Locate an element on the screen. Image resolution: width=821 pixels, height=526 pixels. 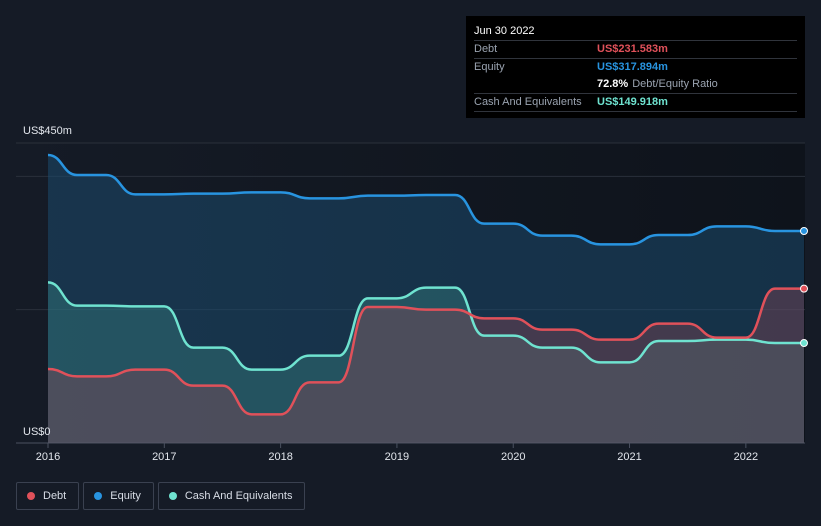
legend-cash-dot-icon is located at coordinates (172, 496).